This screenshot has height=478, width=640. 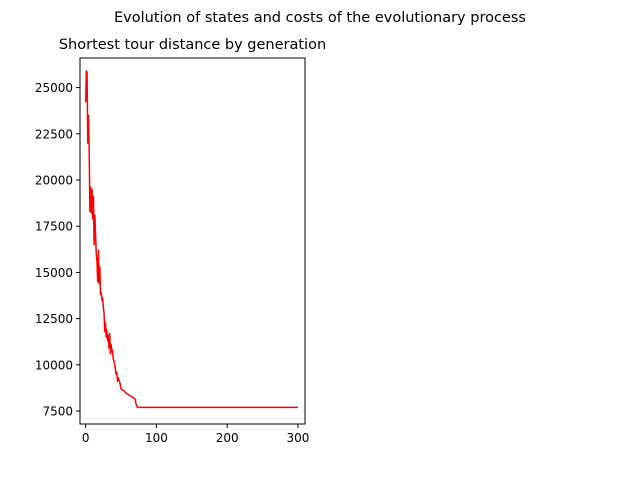 I want to click on y-tick-label: 25000, so click(x=54, y=88).